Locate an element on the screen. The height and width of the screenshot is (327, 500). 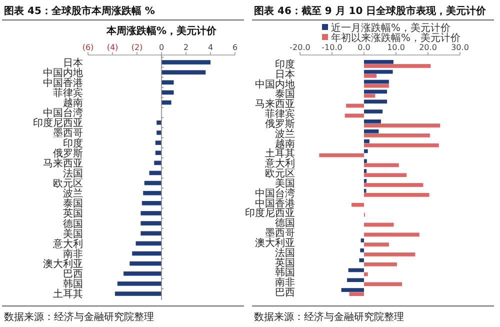
x-tick-label: (2) is located at coordinates (137, 47).